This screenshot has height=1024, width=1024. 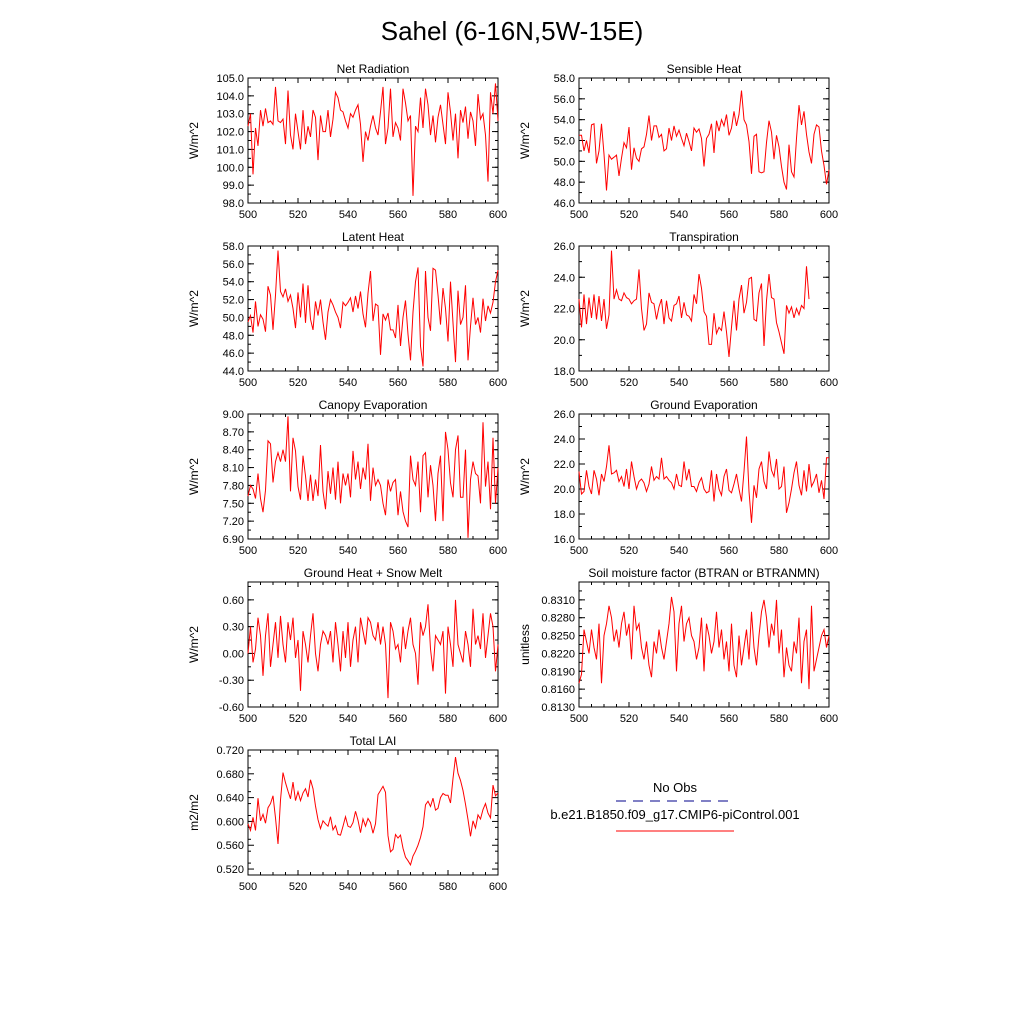 I want to click on y-tick-label: 0.680, so click(x=230, y=775).